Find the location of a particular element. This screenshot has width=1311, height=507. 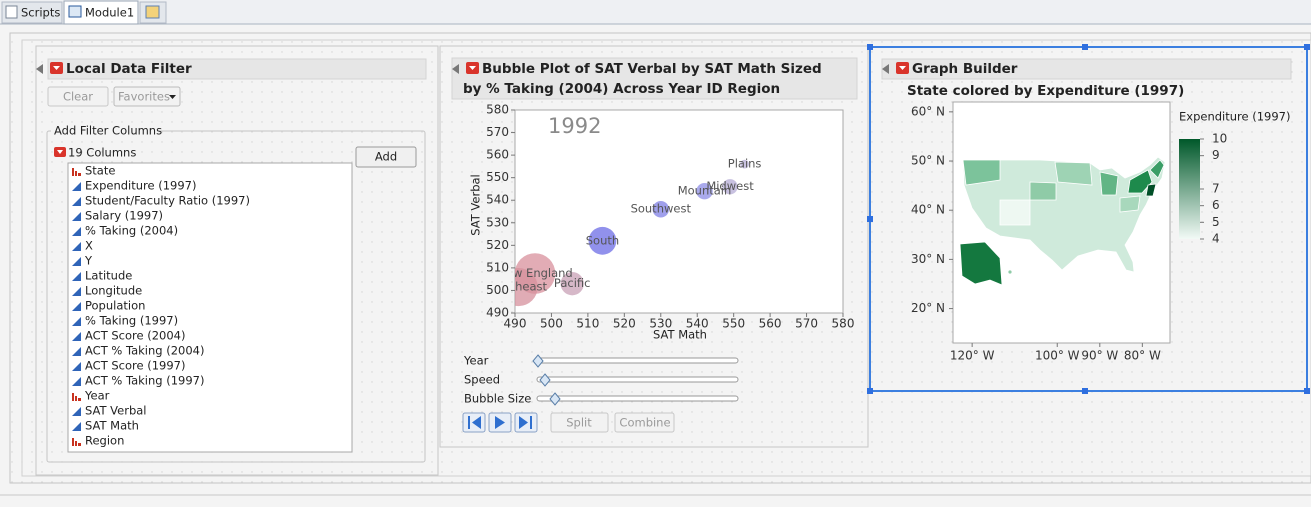

frame-label: 1992 is located at coordinates (574, 126).